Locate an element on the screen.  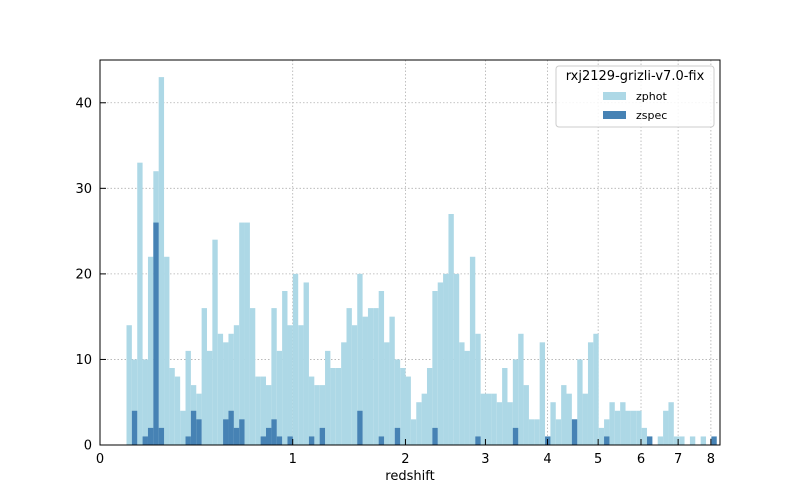
y-tick-label: 0 is located at coordinates (88, 446).